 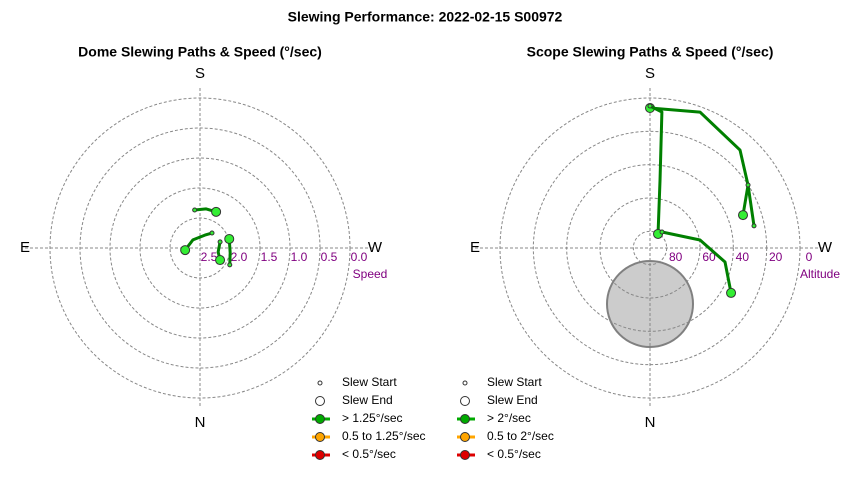 I want to click on r-tick-label: 1.0, so click(x=299, y=257).